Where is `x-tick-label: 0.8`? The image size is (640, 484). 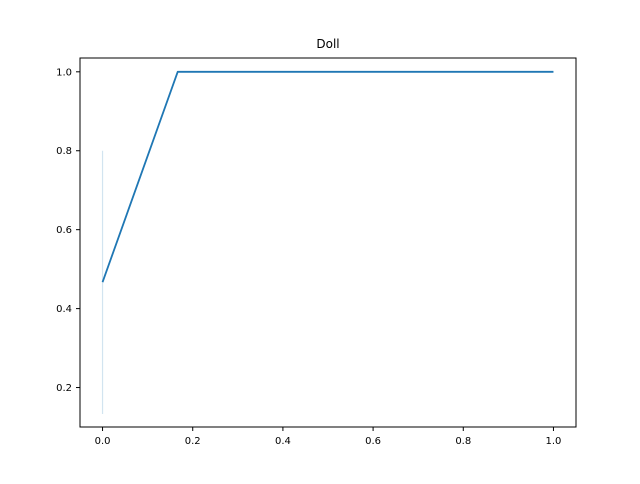
x-tick-label: 0.8 is located at coordinates (463, 441).